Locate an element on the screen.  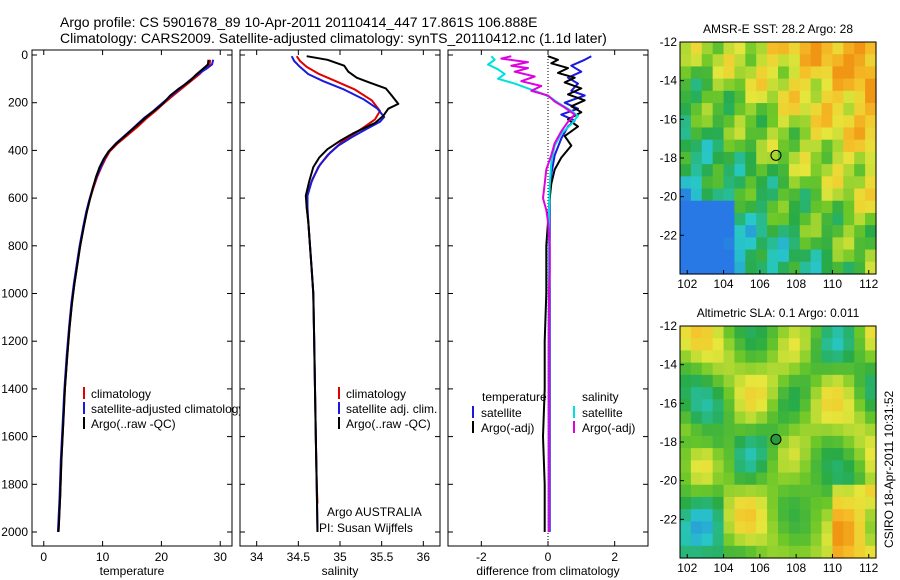
difference-xtick-label: 2 is located at coordinates (614, 557).